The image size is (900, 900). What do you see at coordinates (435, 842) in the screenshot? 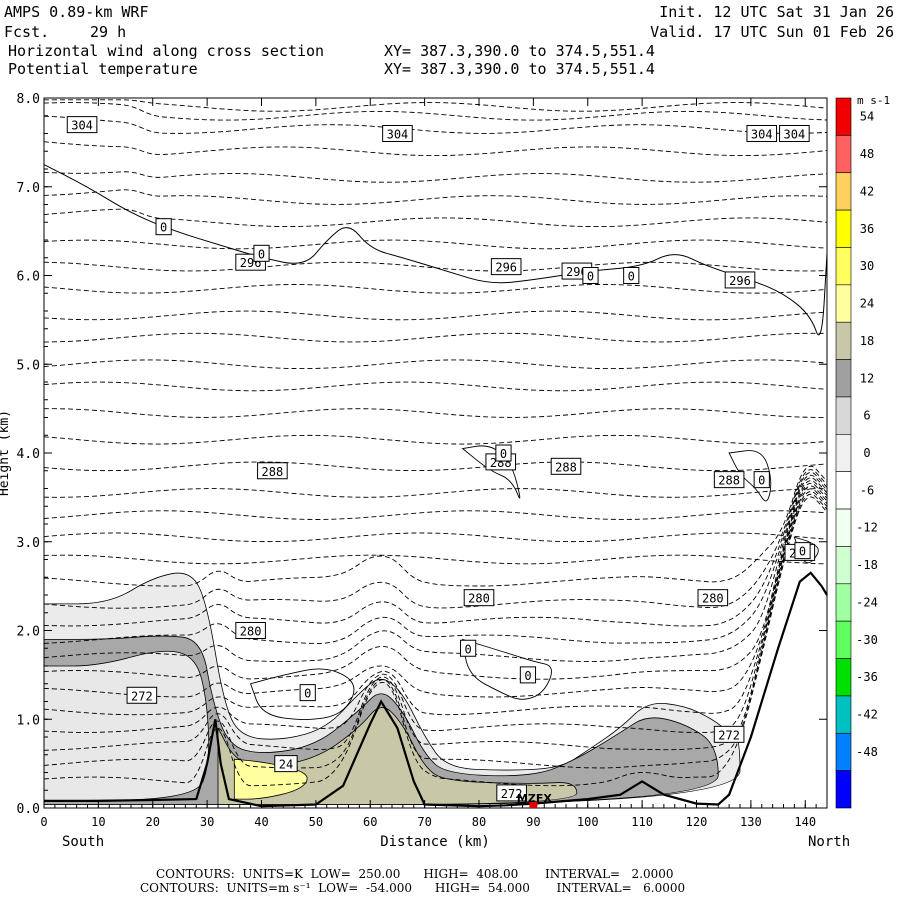
I see `x-axis-label: Distance (km)` at bounding box center [435, 842].